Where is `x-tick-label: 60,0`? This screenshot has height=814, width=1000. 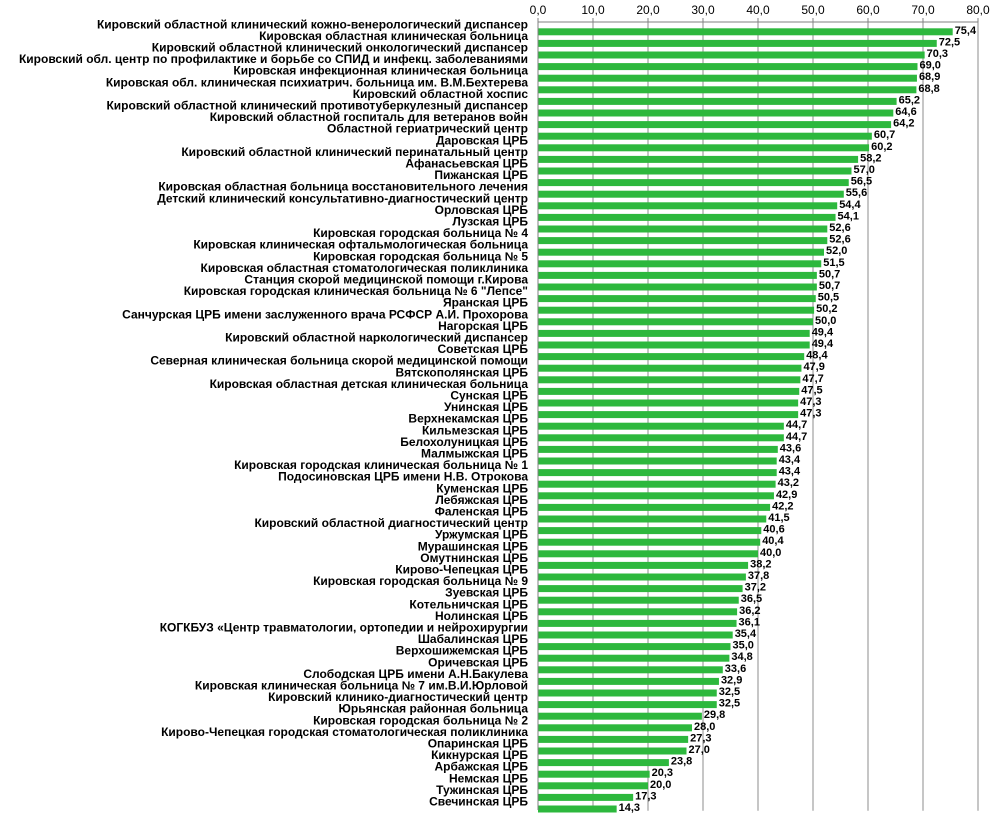 x-tick-label: 60,0 is located at coordinates (868, 10).